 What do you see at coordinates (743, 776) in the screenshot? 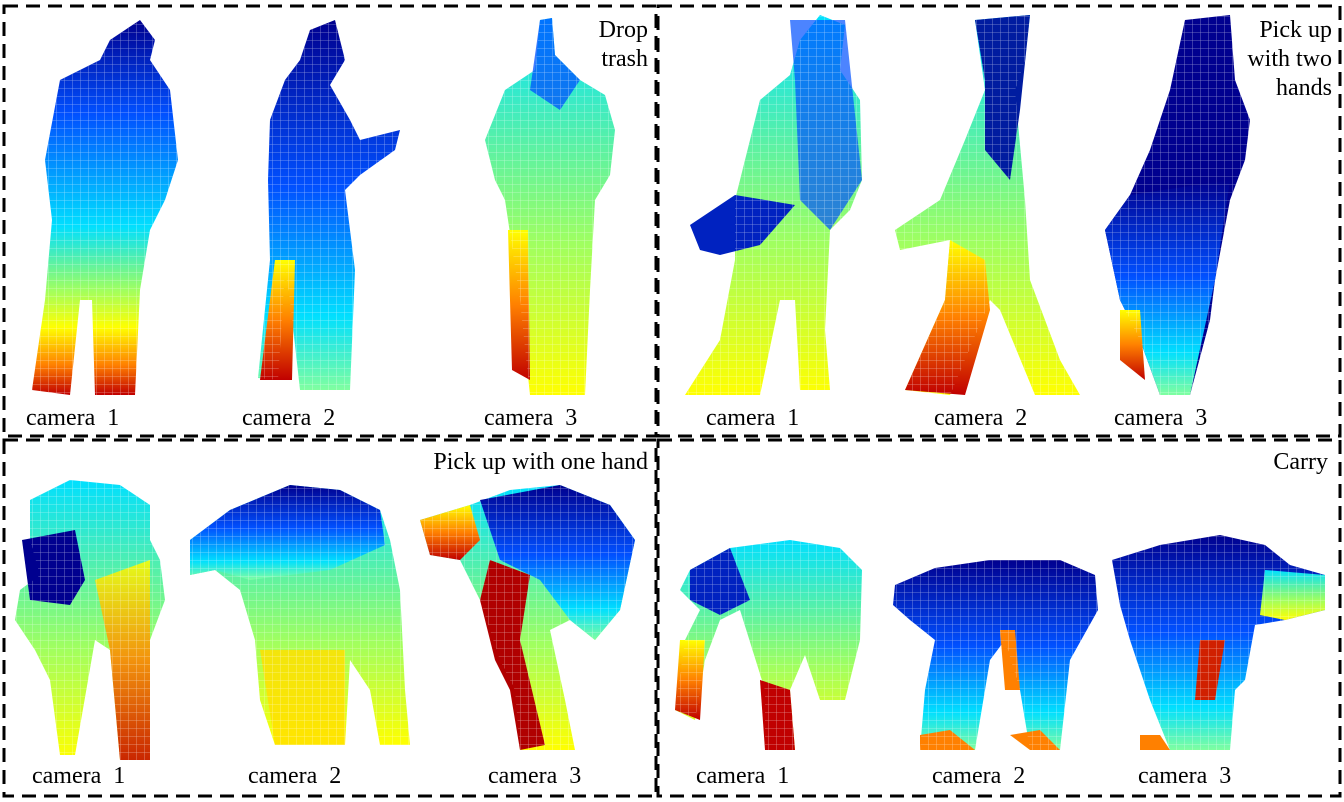
I see `camera-label-p4-cam1: camera 1` at bounding box center [743, 776].